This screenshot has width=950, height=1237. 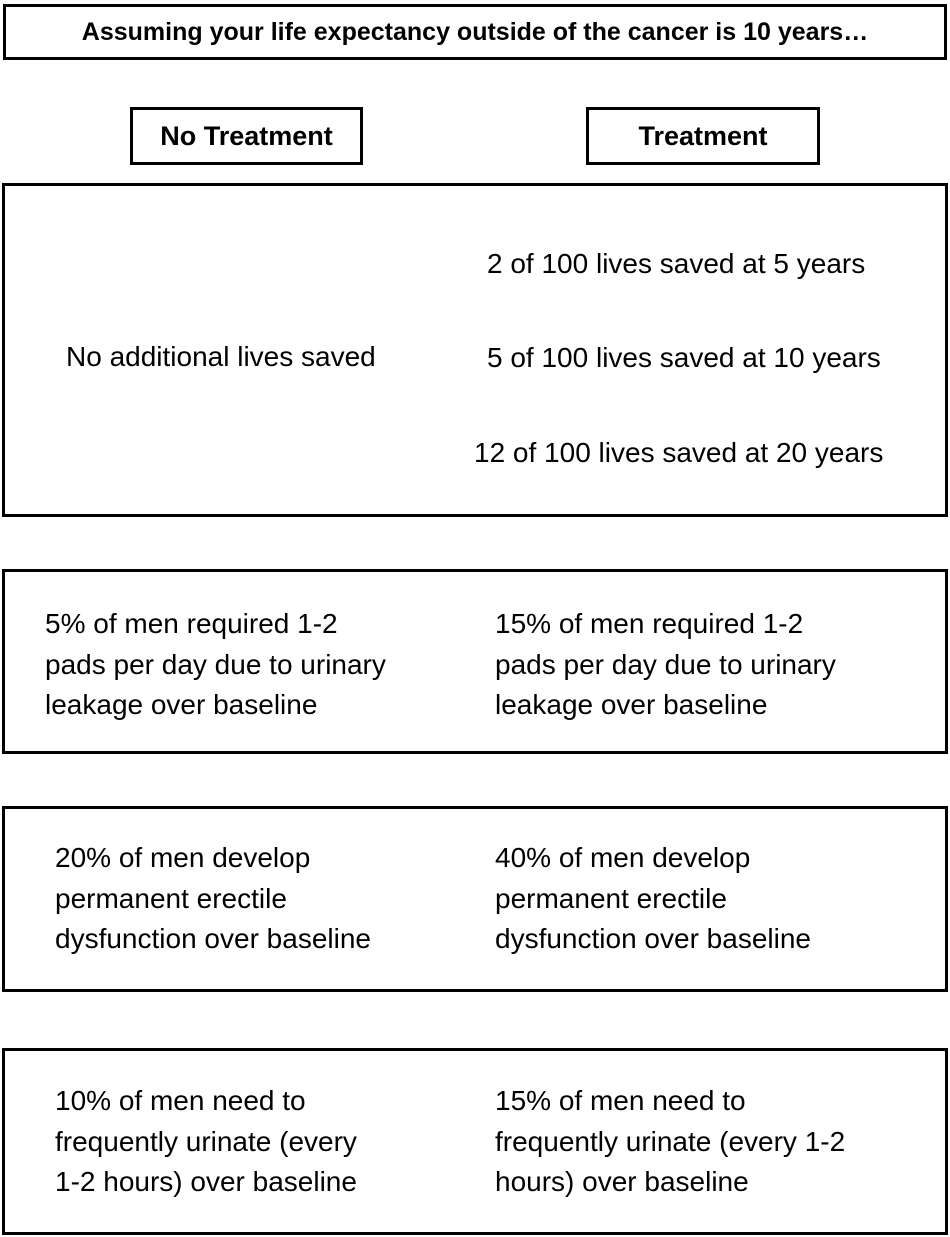 What do you see at coordinates (679, 452) in the screenshot?
I see `lives-treatment-20-years: 12 of 100 lives saved at 20 years` at bounding box center [679, 452].